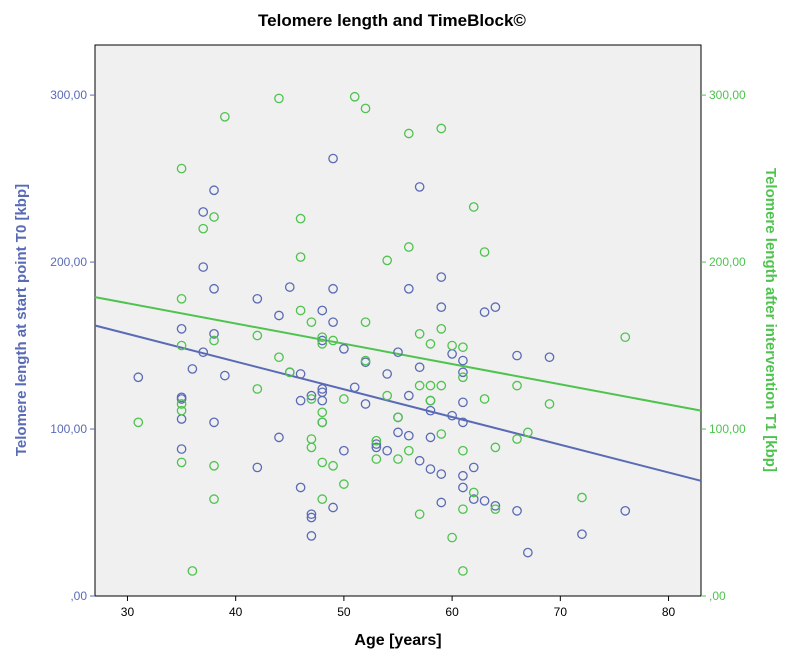 This screenshot has width=785, height=660. I want to click on fit-line-t1, so click(398, 354).